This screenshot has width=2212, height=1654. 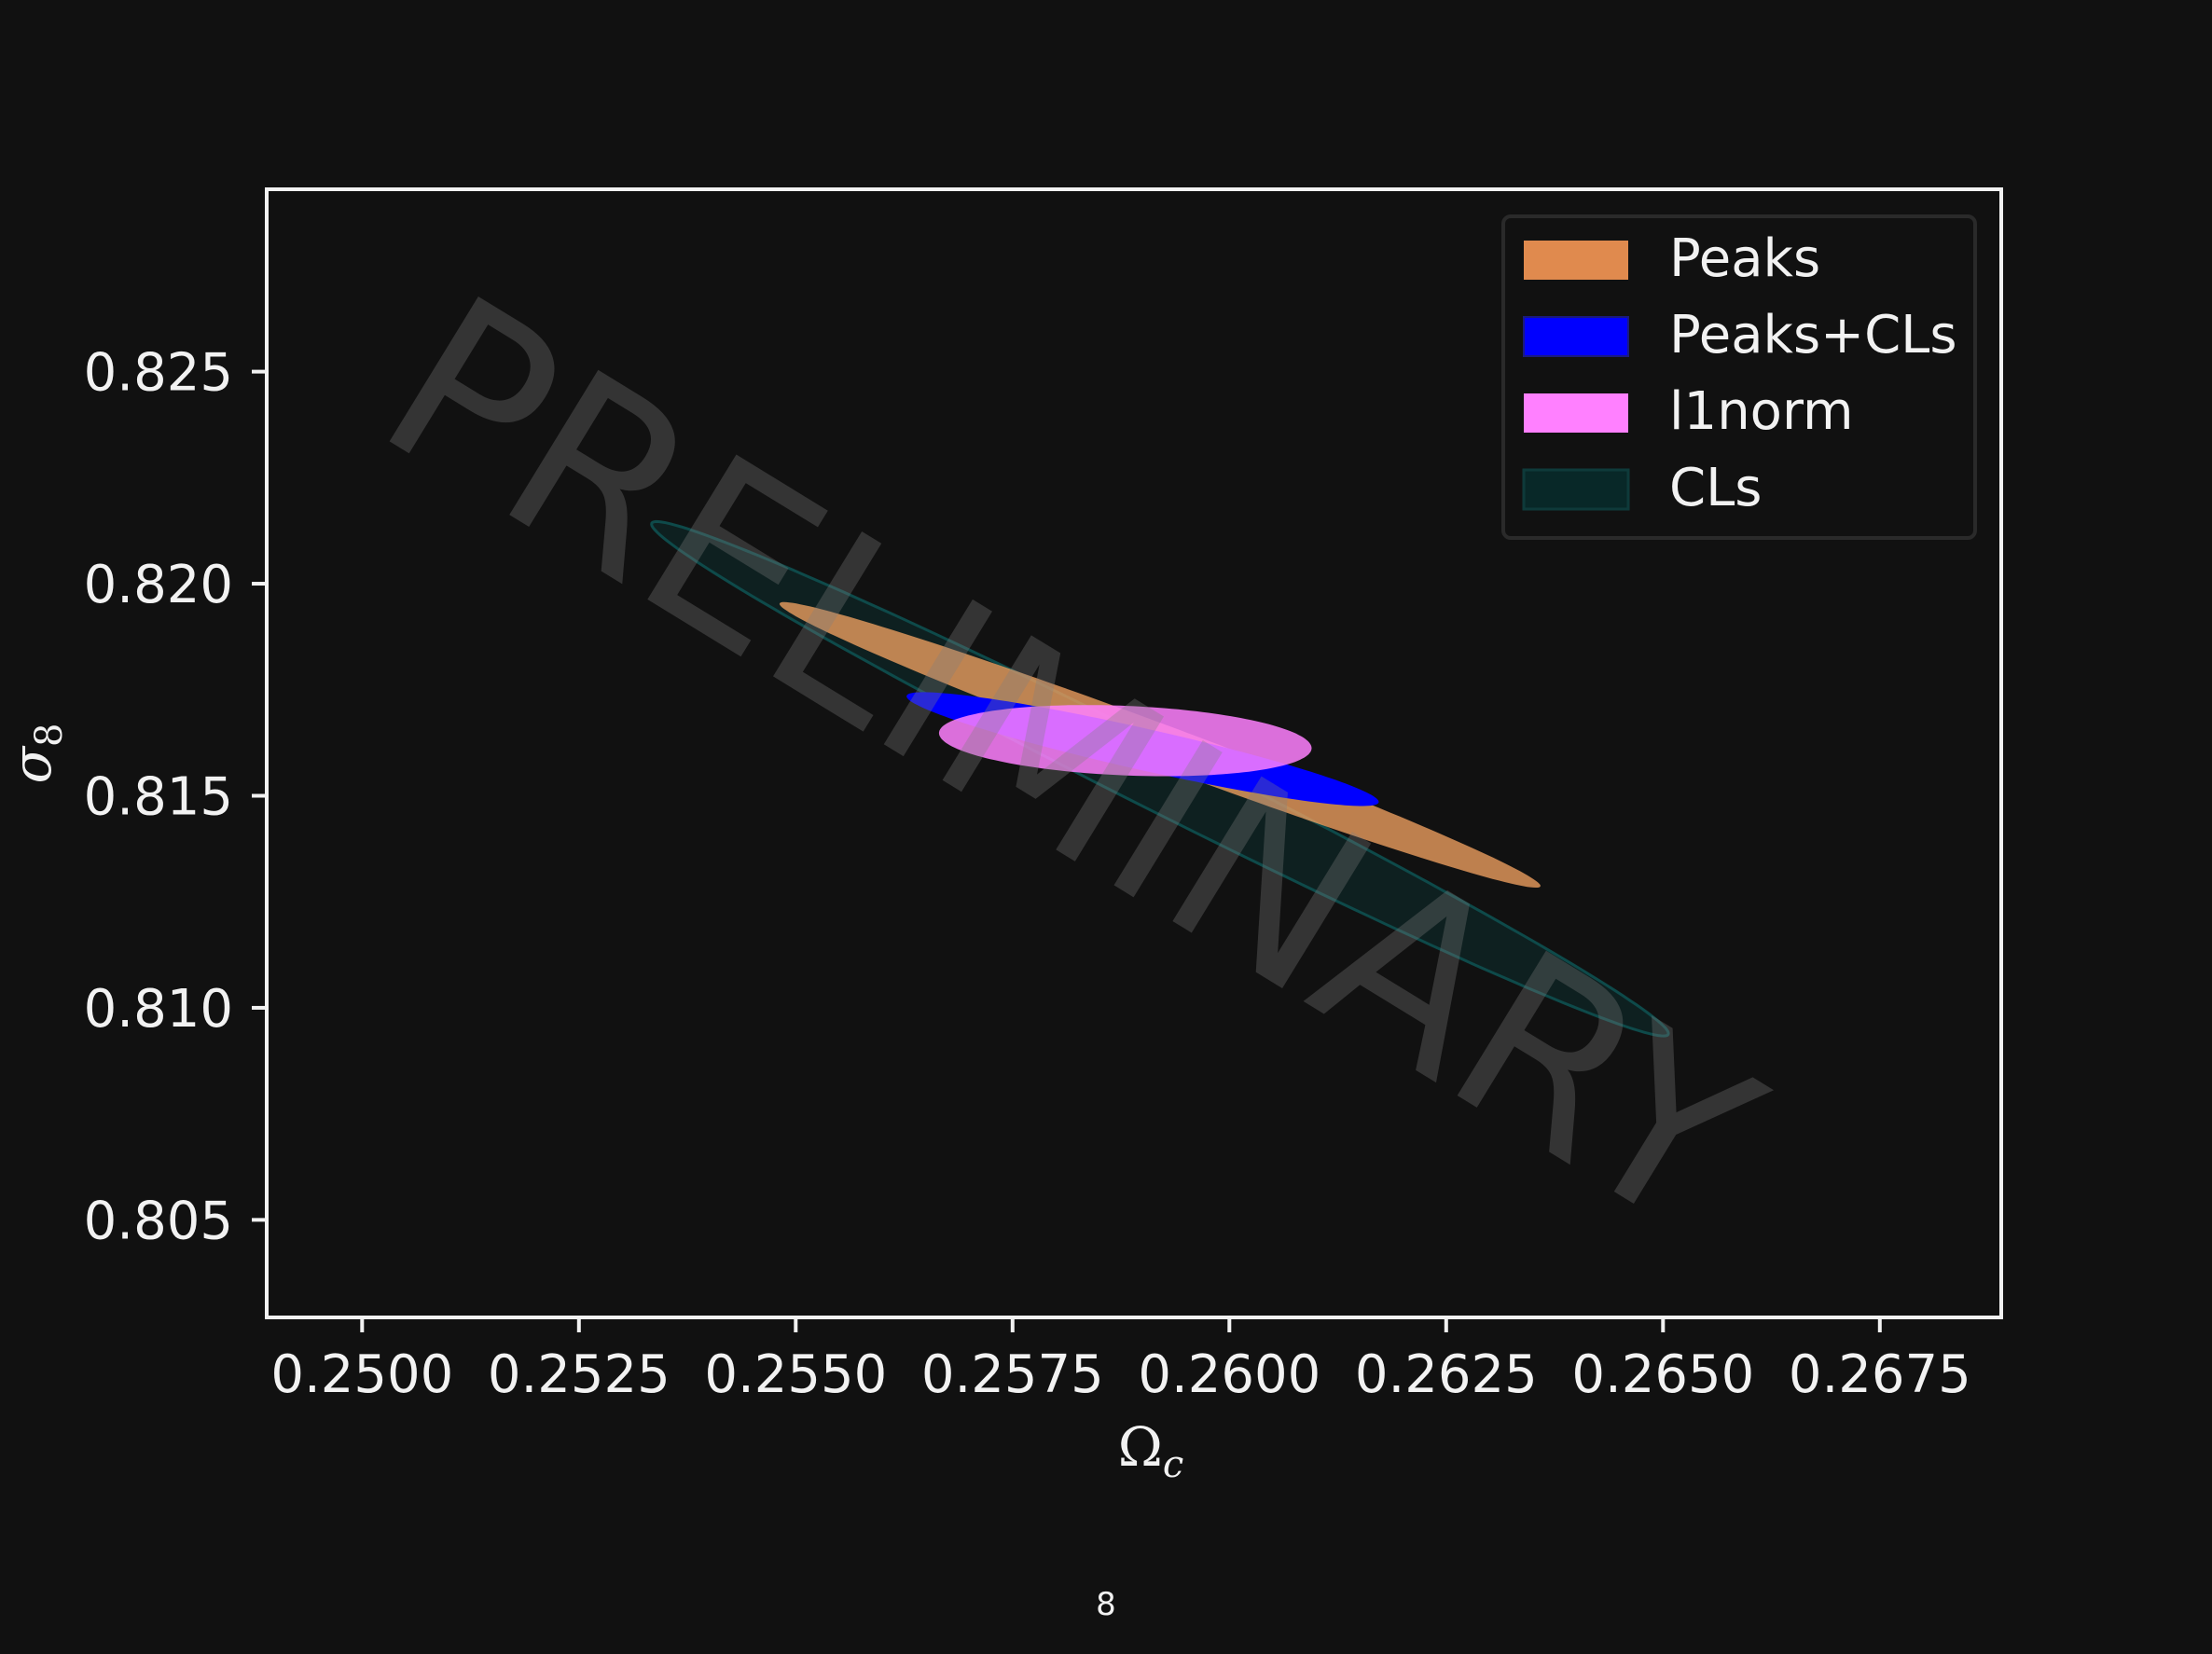 What do you see at coordinates (32, 765) in the screenshot?
I see `y-axis-label-main: σ` at bounding box center [32, 765].